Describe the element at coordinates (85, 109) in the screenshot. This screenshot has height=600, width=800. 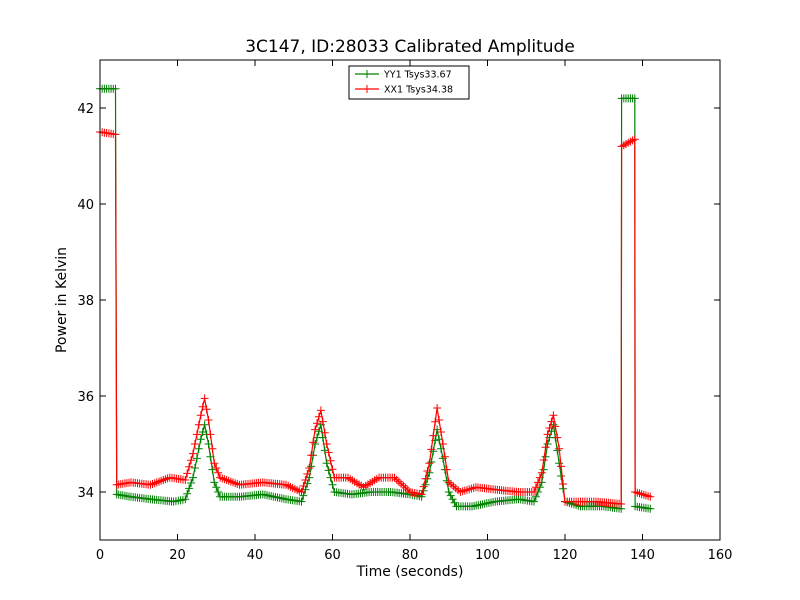
I see `y-tick-label: 42` at that location.